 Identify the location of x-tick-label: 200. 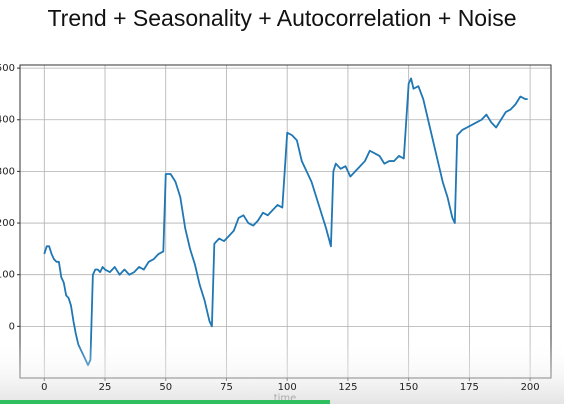
(530, 387).